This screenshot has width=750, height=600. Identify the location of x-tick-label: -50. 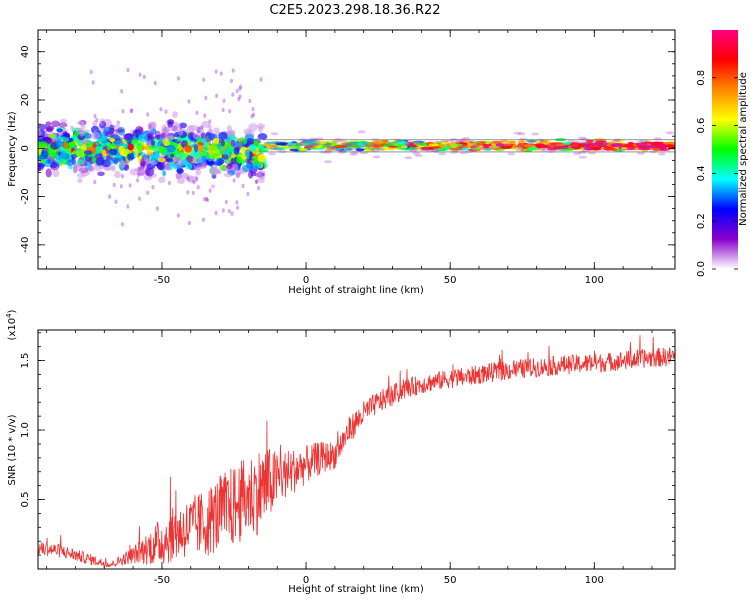
(162, 280).